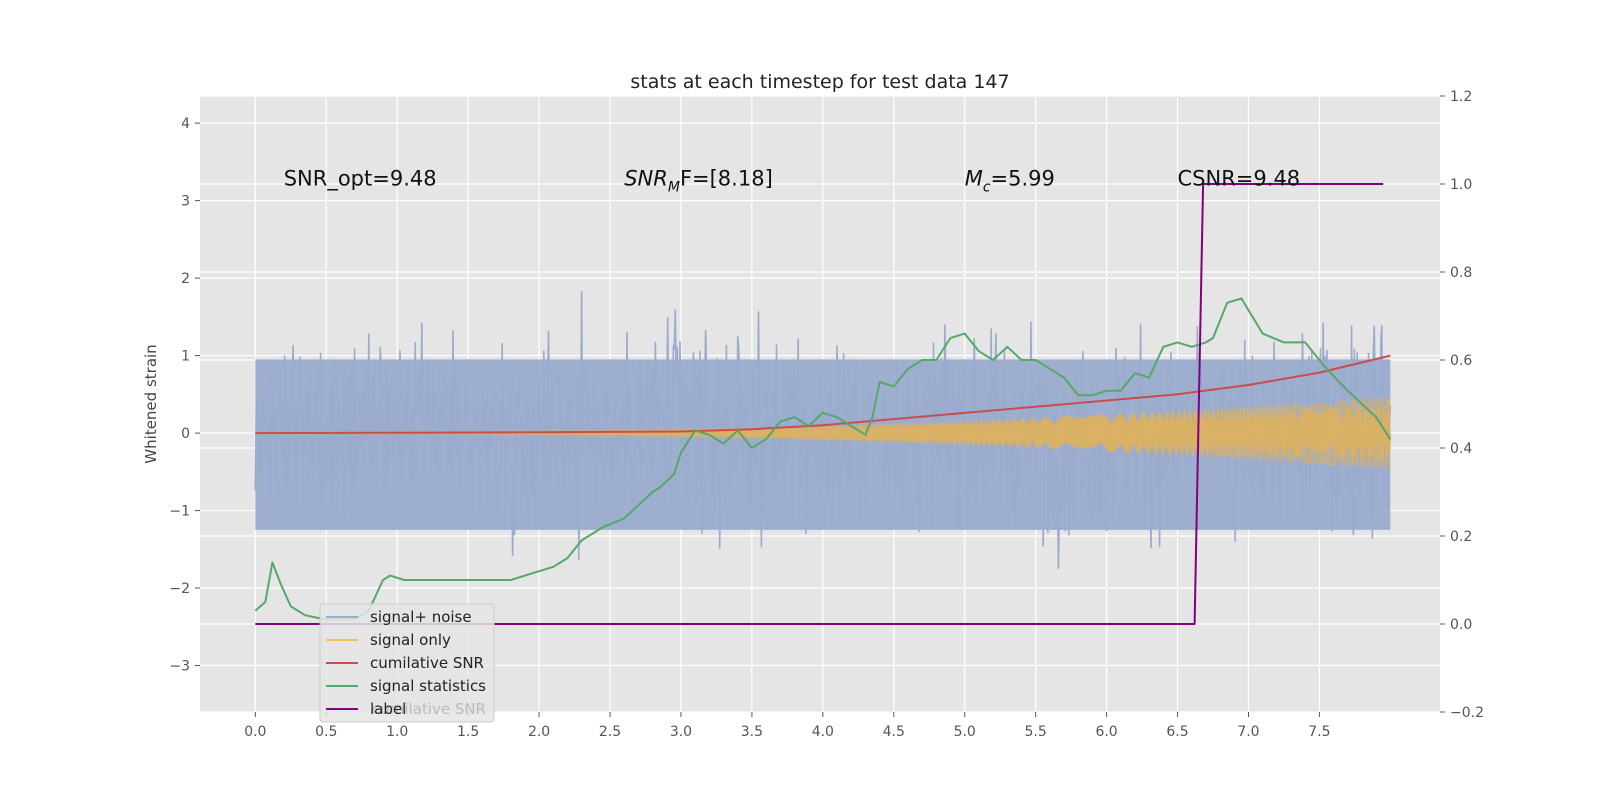 This screenshot has height=800, width=1600. Describe the element at coordinates (1461, 185) in the screenshot. I see `y2-tick-label: 1.0` at that location.